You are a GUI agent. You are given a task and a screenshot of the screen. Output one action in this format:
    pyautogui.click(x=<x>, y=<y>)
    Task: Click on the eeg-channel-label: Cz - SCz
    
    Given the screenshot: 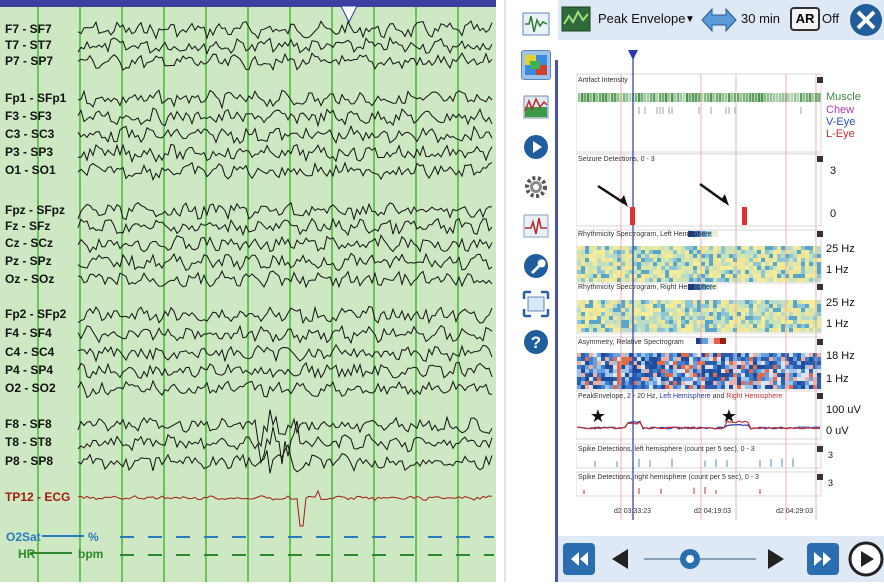 What is the action you would take?
    pyautogui.click(x=29, y=243)
    